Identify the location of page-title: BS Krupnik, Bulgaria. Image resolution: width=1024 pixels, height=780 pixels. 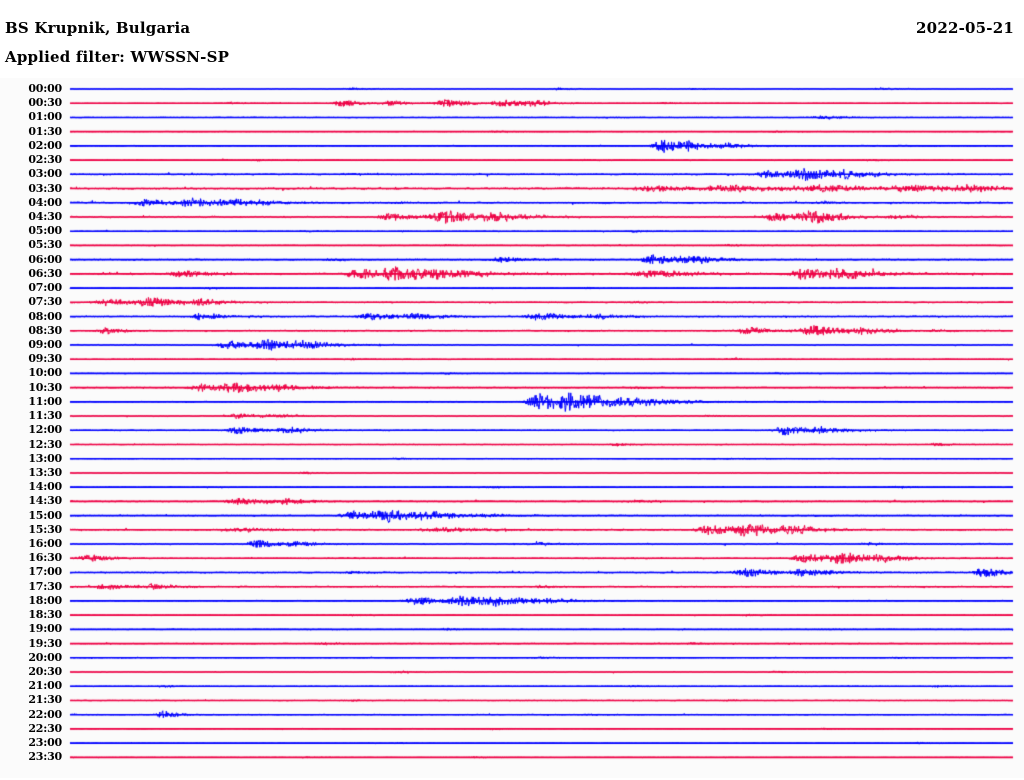
(98, 28).